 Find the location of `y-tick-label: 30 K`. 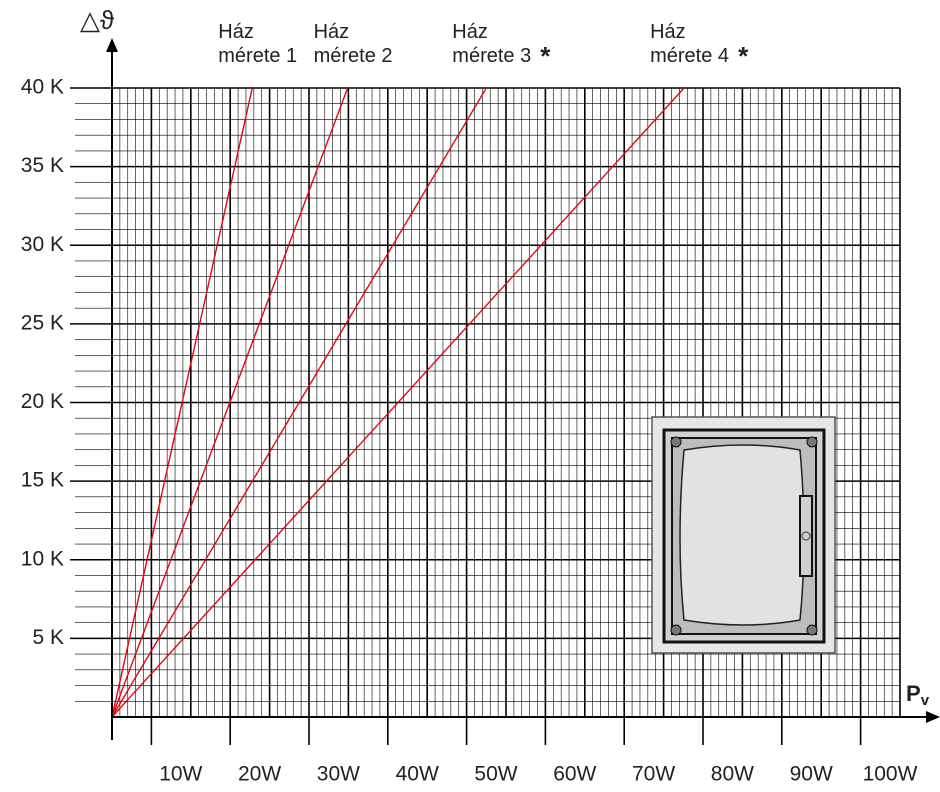

y-tick-label: 30 K is located at coordinates (42, 244).